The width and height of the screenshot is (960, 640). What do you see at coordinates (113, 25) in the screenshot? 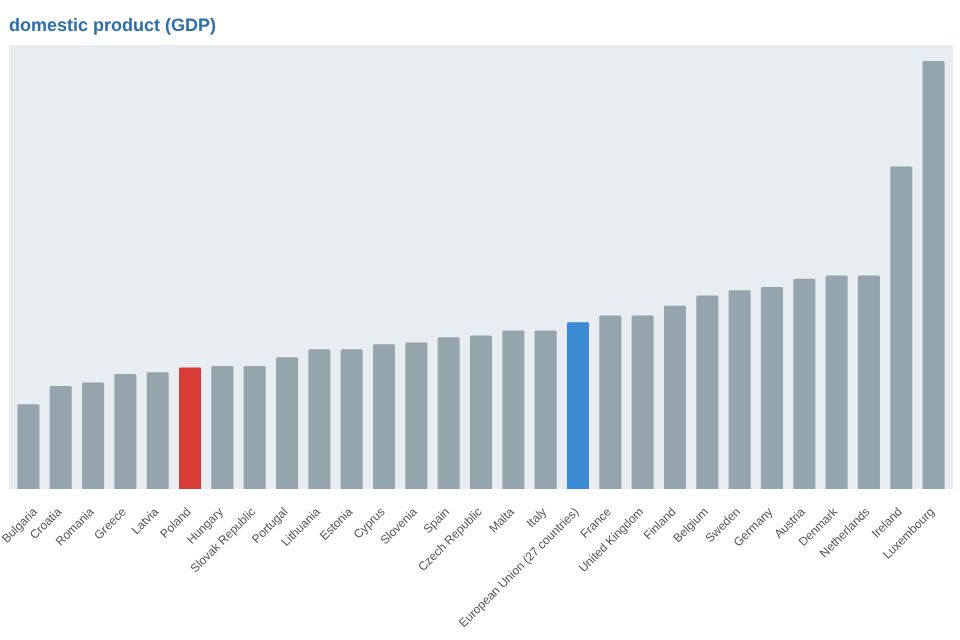
I see `chart-title: domestic product (GDP)` at bounding box center [113, 25].